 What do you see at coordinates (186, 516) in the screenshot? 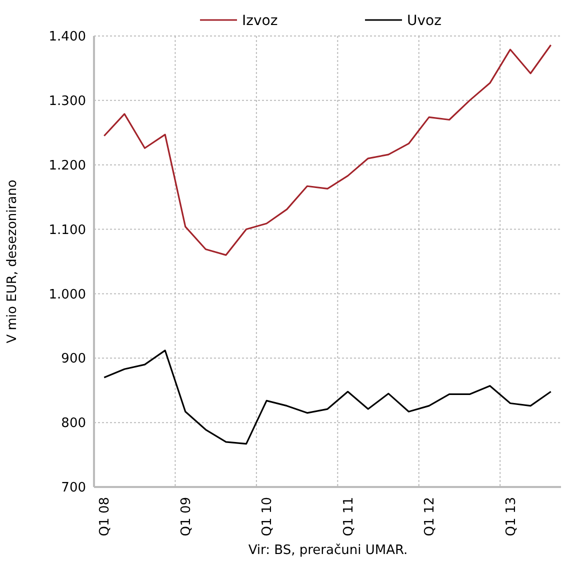
I see `x-tick-label: Q1 09` at bounding box center [186, 516].